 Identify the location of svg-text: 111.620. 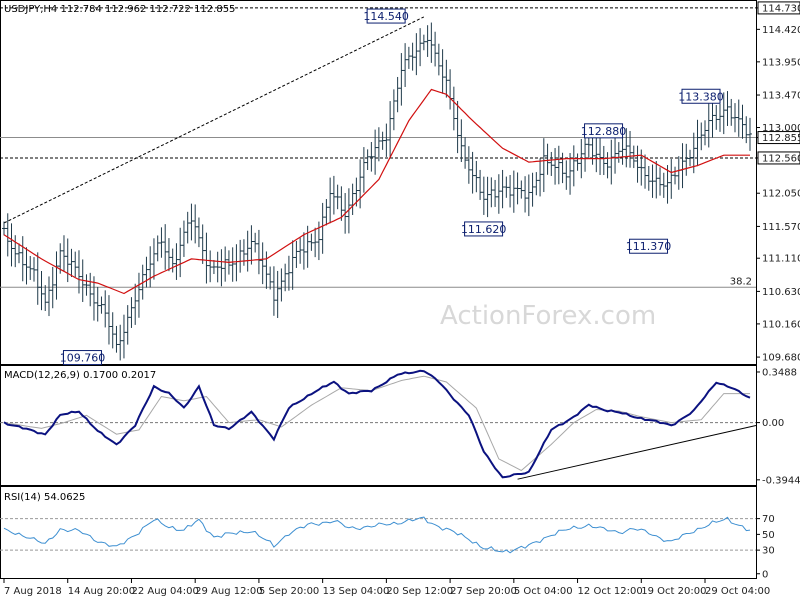
(484, 229).